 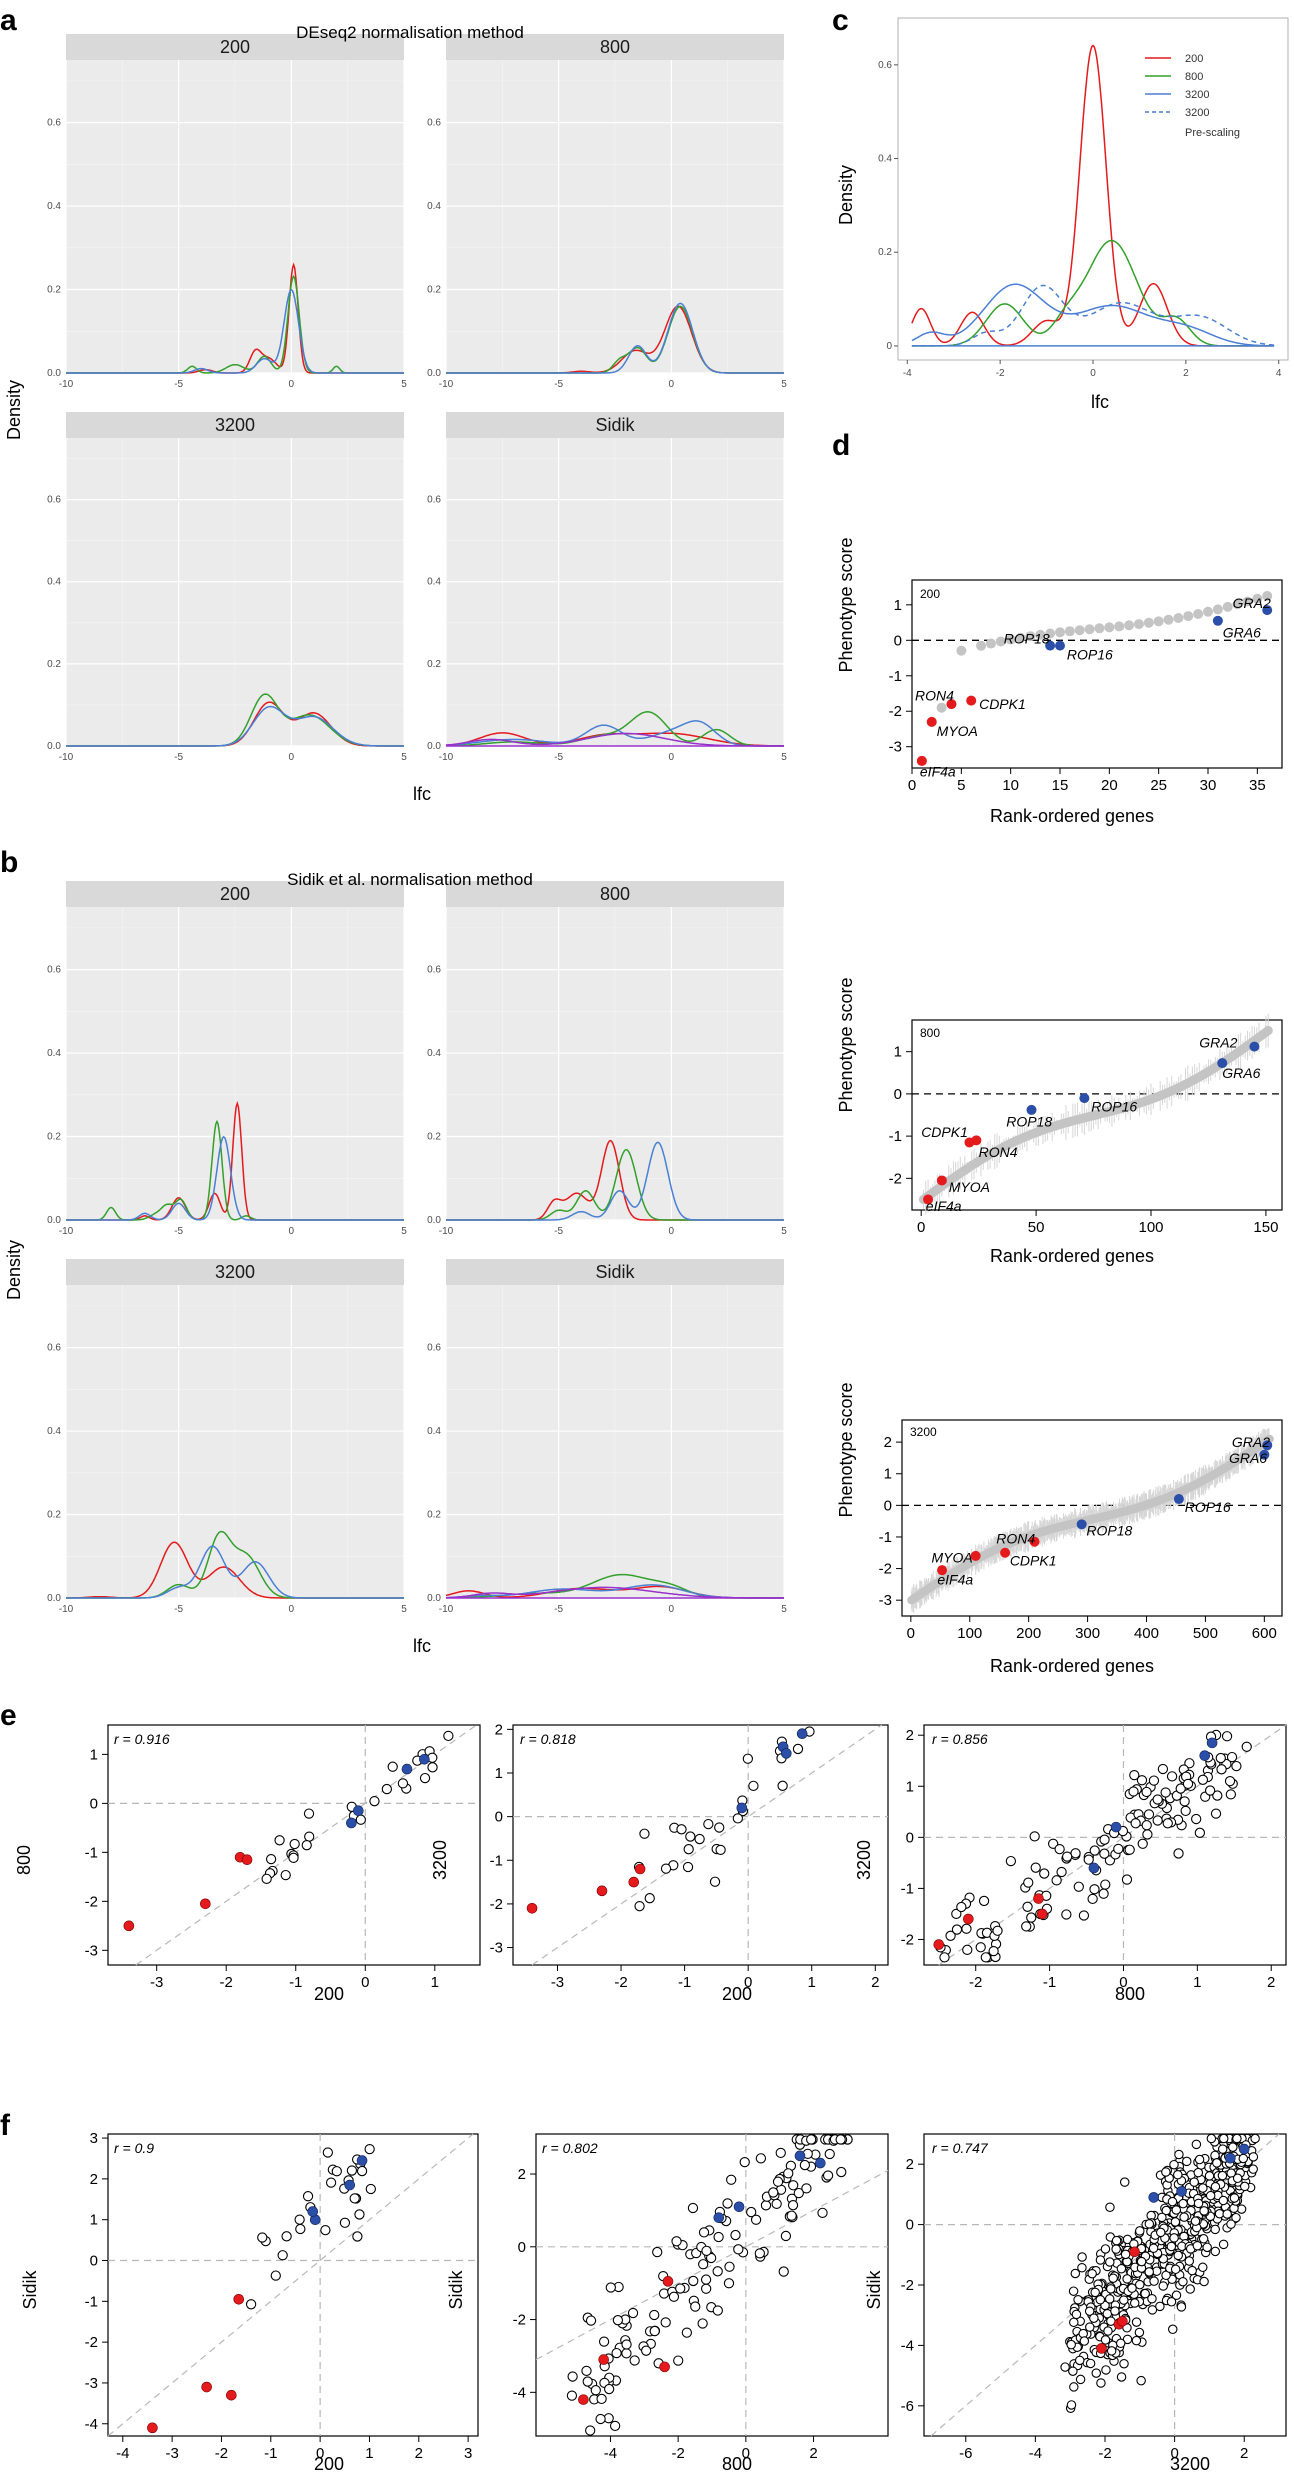 What do you see at coordinates (499, 1817) in the screenshot?
I see `y-tick-label: 0` at bounding box center [499, 1817].